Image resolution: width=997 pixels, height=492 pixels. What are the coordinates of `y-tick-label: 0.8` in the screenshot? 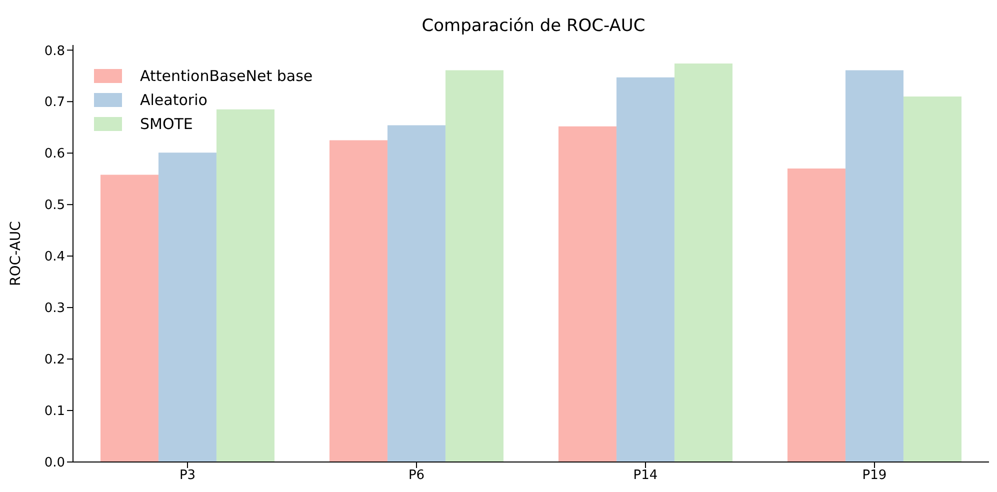 It's located at (54, 51).